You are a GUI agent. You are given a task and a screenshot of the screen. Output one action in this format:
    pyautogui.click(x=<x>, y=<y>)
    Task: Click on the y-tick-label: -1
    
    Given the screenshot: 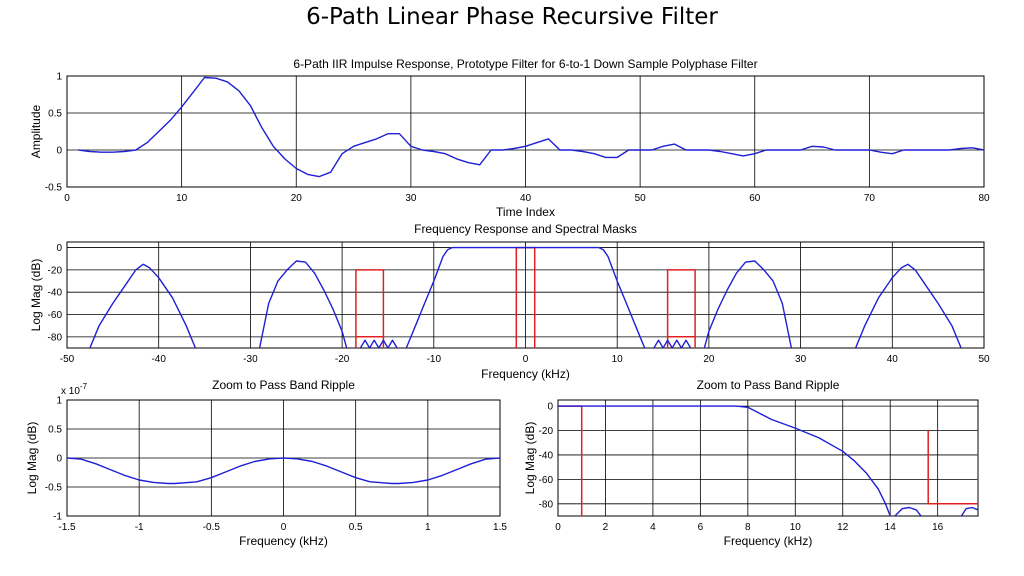 What is the action you would take?
    pyautogui.click(x=57, y=517)
    